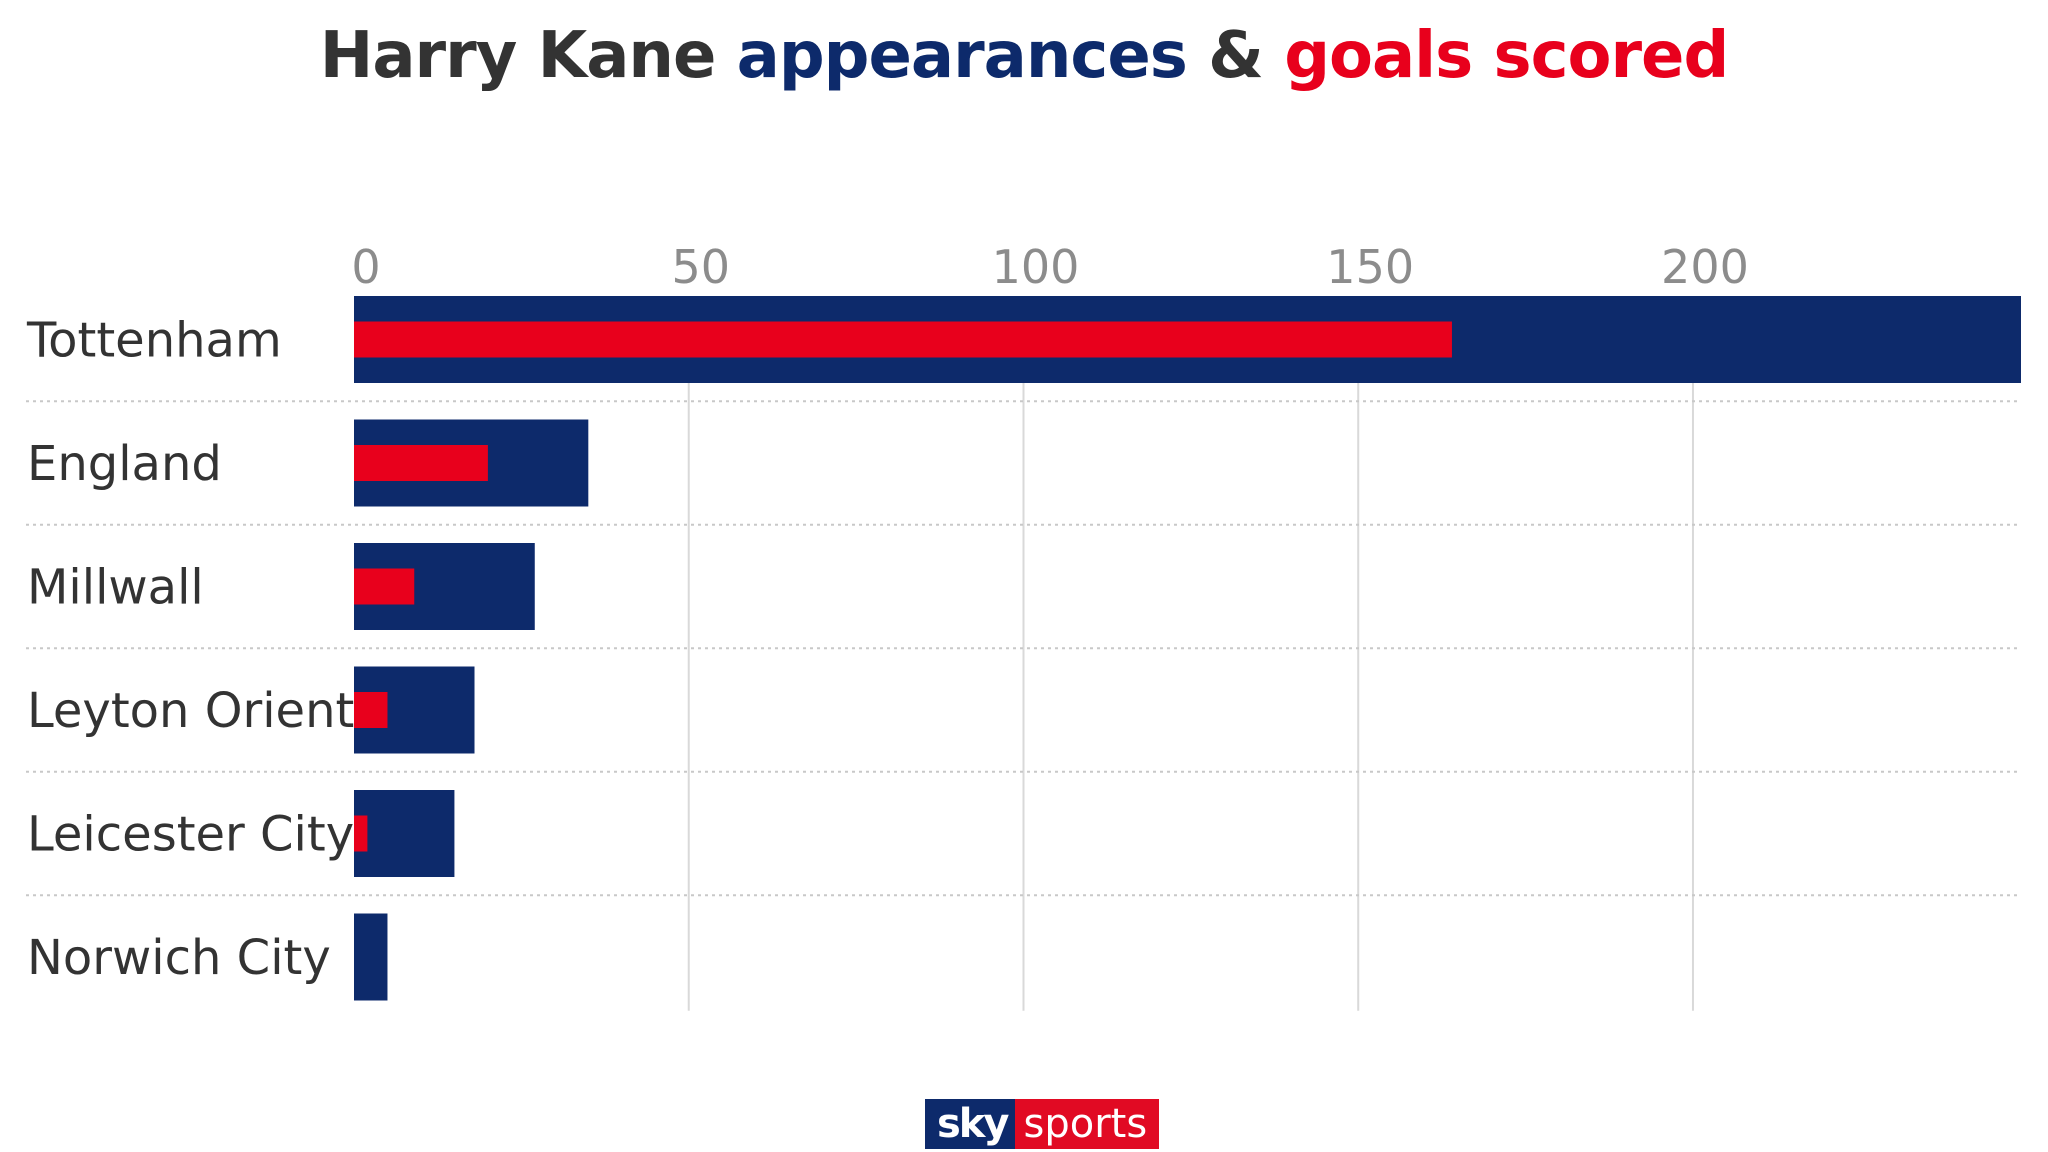 The image size is (2048, 1152). Describe the element at coordinates (421, 463) in the screenshot. I see `bar-goals-england` at that location.